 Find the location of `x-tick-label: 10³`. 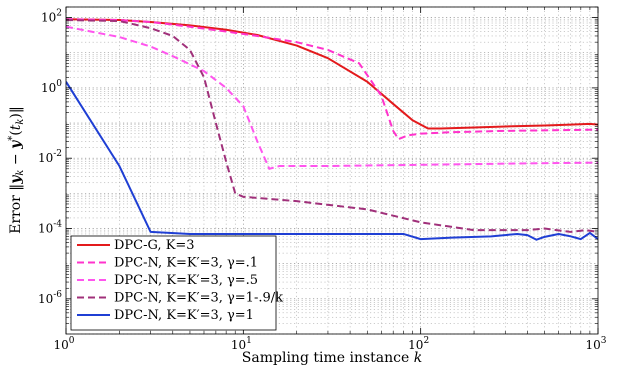

x-tick-label: 10³ is located at coordinates (595, 344).